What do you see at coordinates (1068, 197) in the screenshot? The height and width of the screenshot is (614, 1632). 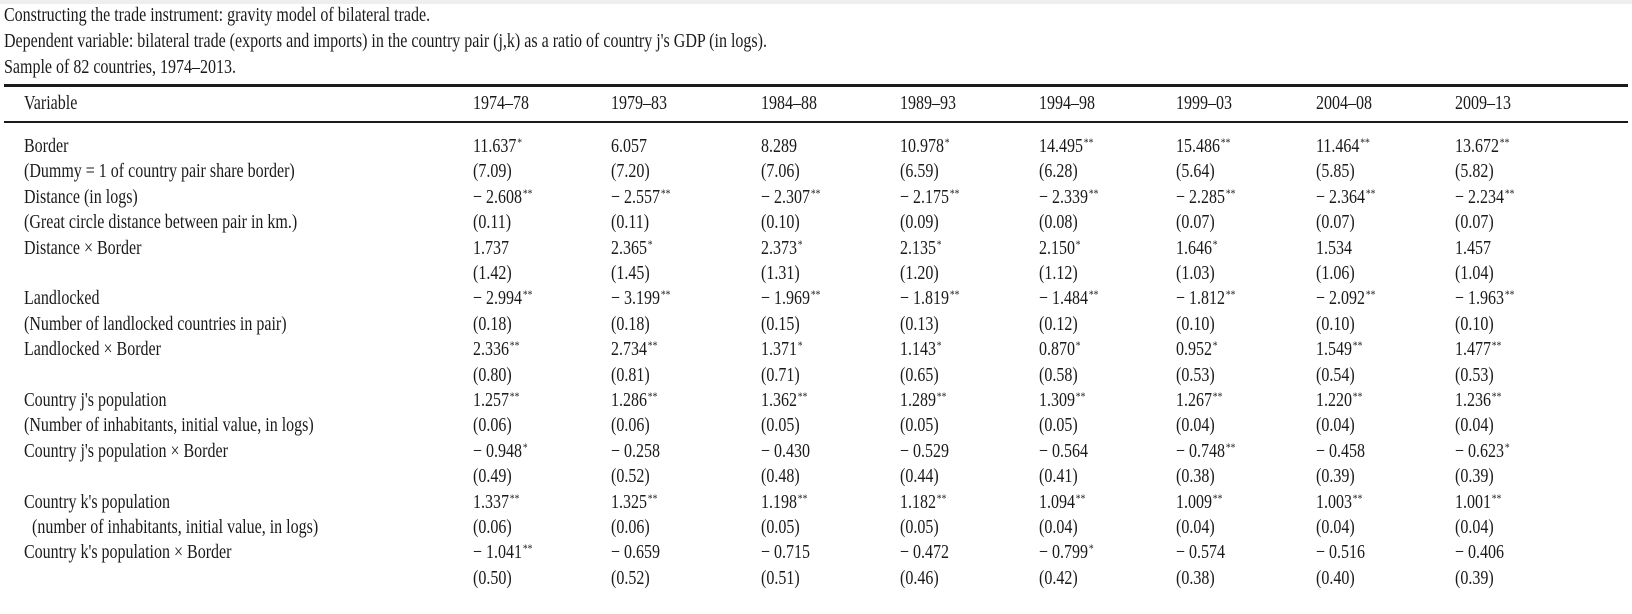 I see `table-cell: − 2.339**` at bounding box center [1068, 197].